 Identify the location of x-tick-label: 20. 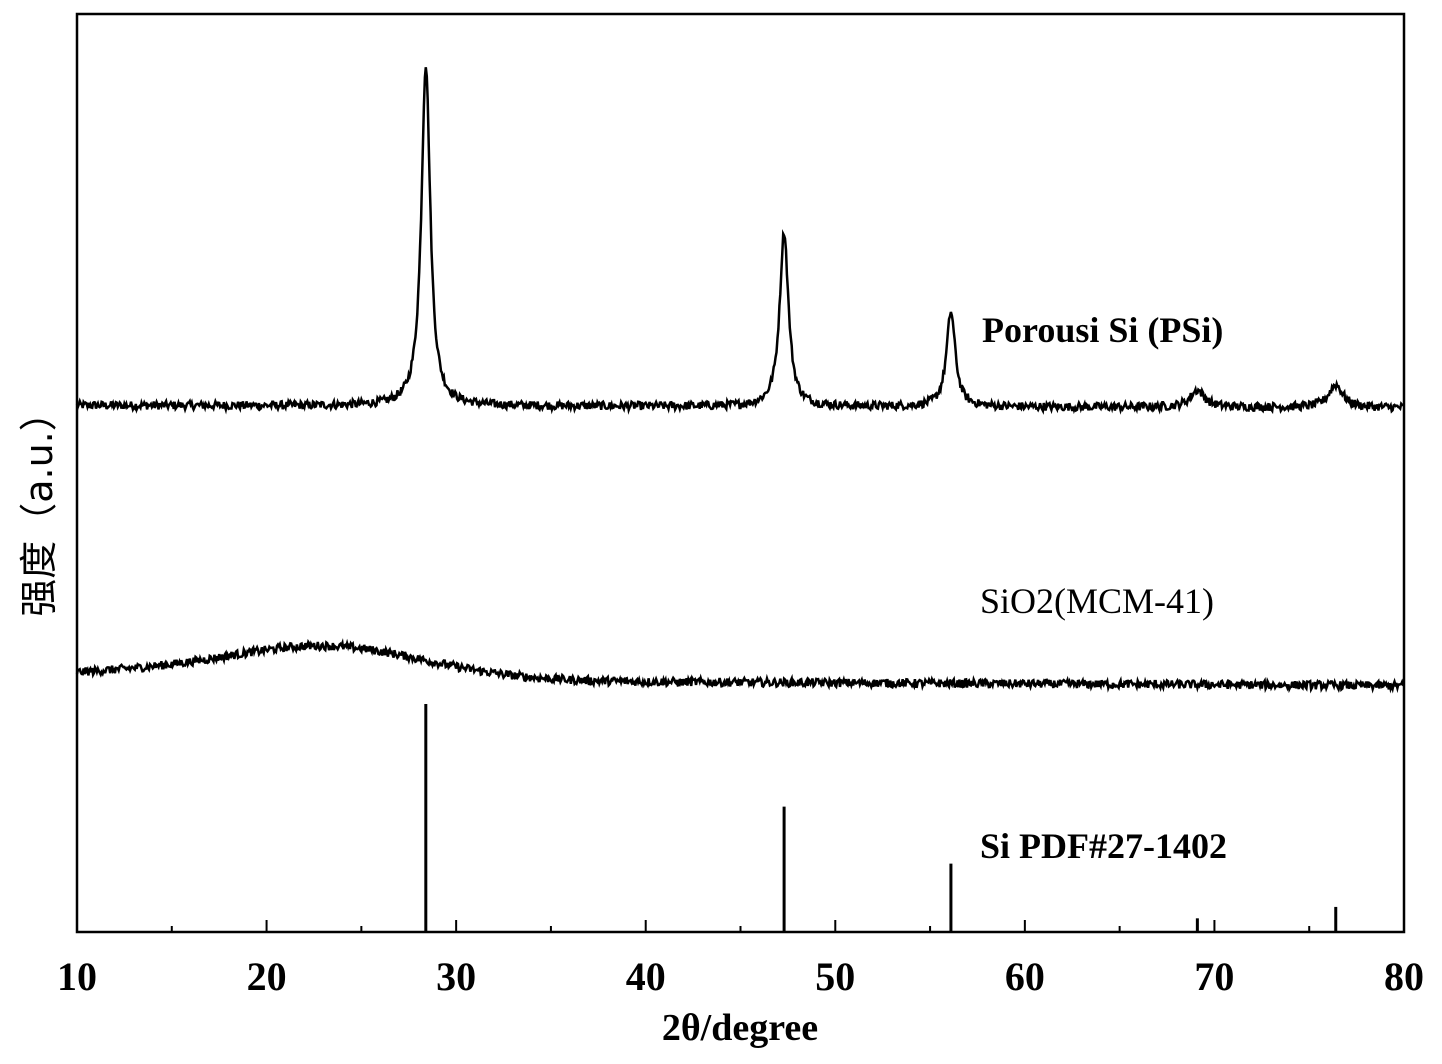
(267, 976).